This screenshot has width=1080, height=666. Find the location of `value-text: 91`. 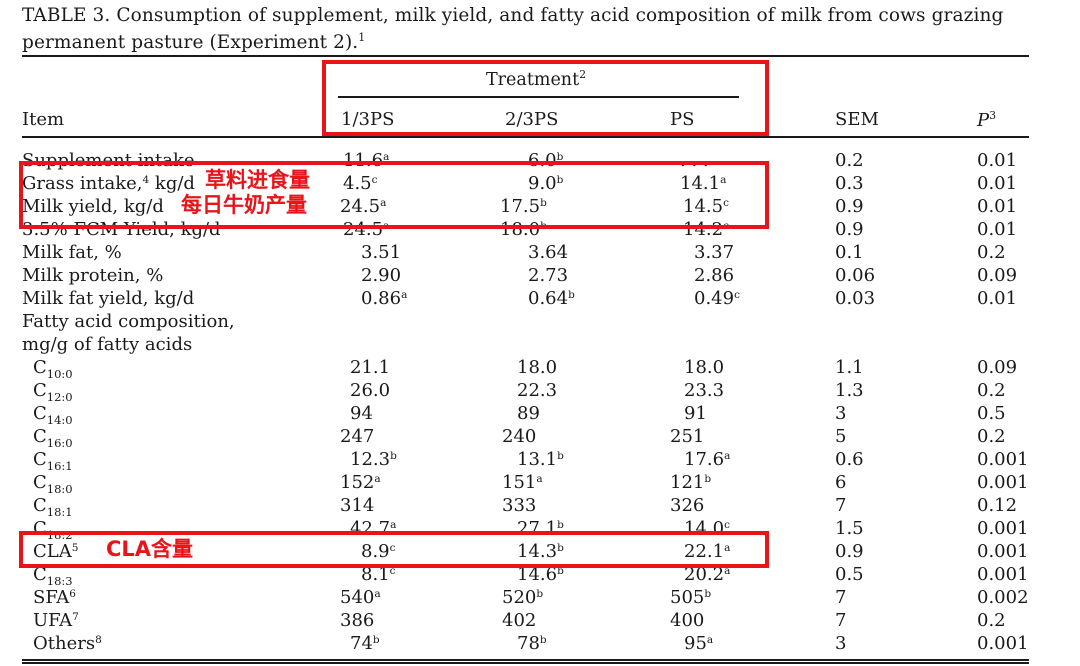

value-text: 91 is located at coordinates (695, 413).